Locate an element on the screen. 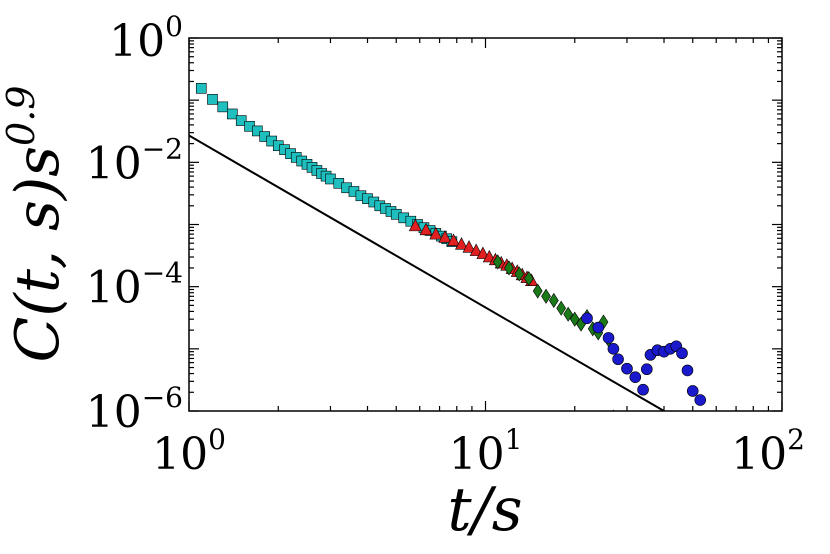 Image resolution: width=830 pixels, height=554 pixels. x-axis-label: t/s is located at coordinates (484, 510).